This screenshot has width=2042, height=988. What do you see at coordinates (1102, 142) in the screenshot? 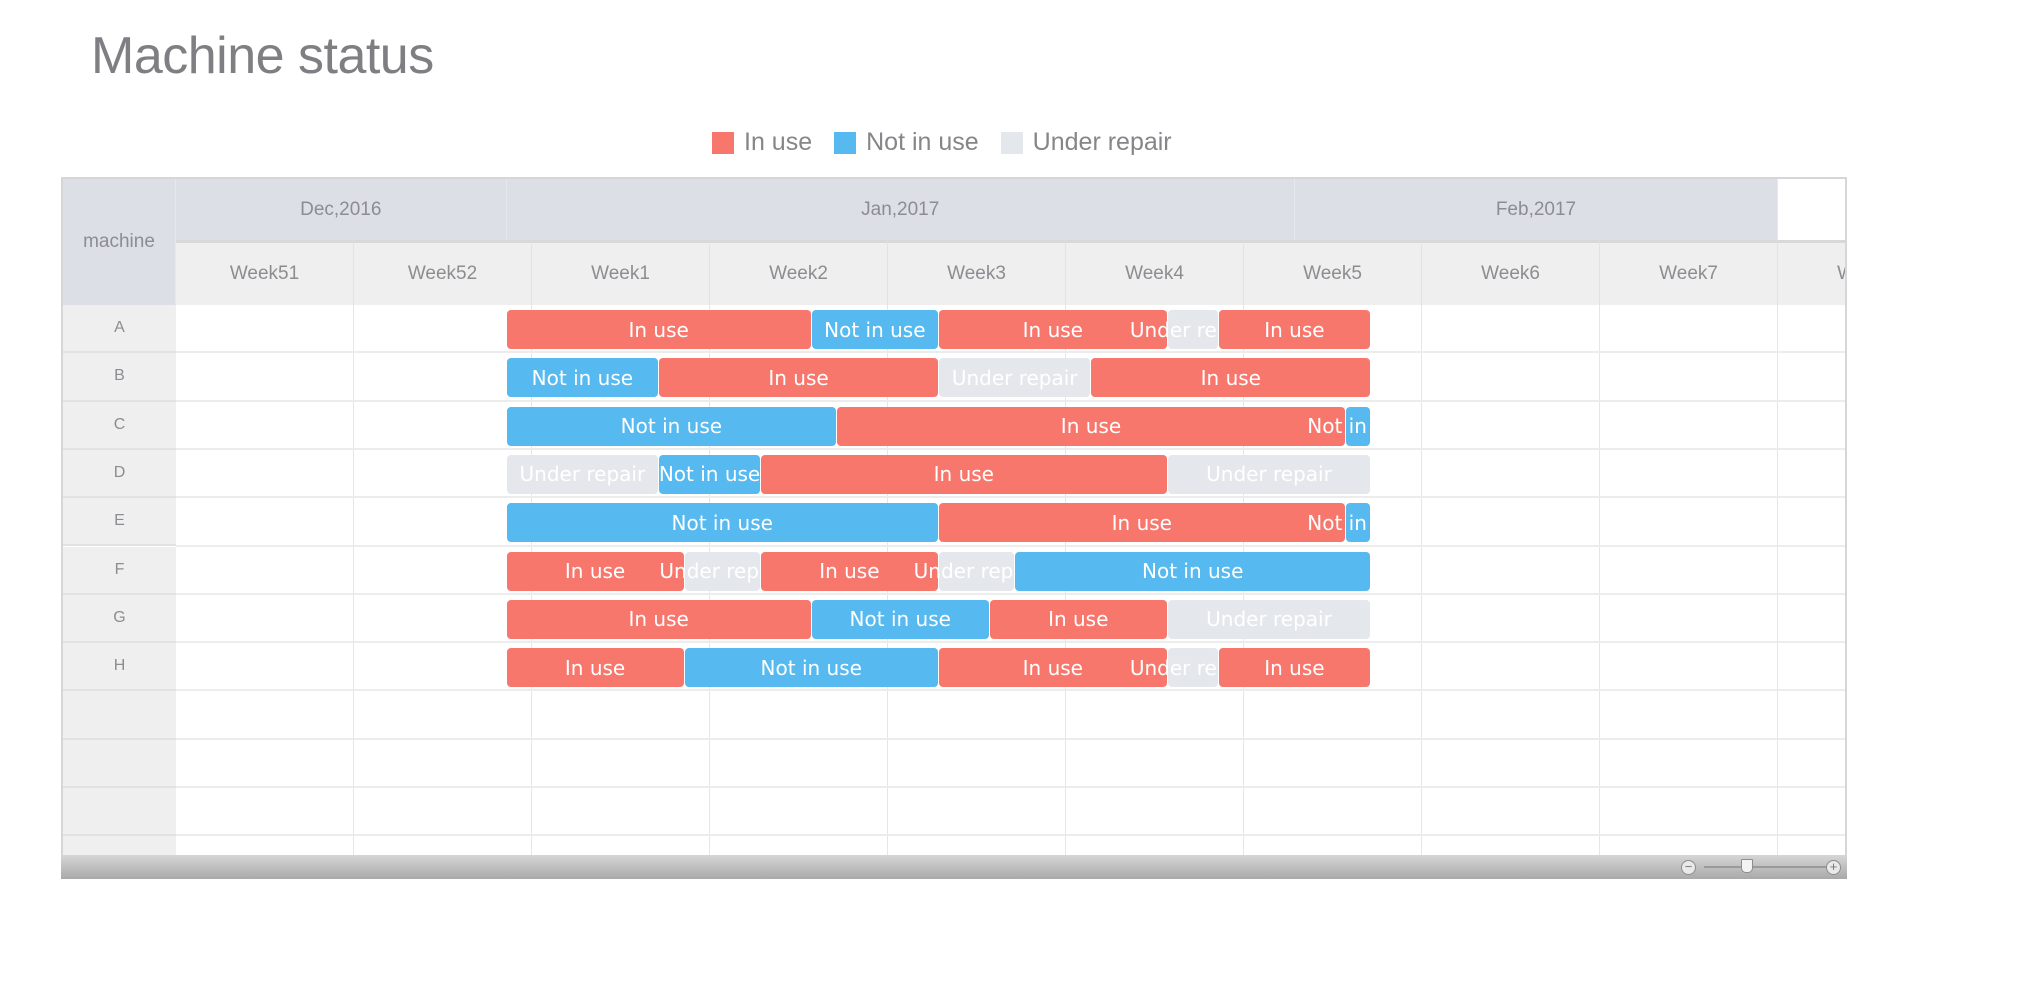
I see `legend-label: Under repair` at bounding box center [1102, 142].